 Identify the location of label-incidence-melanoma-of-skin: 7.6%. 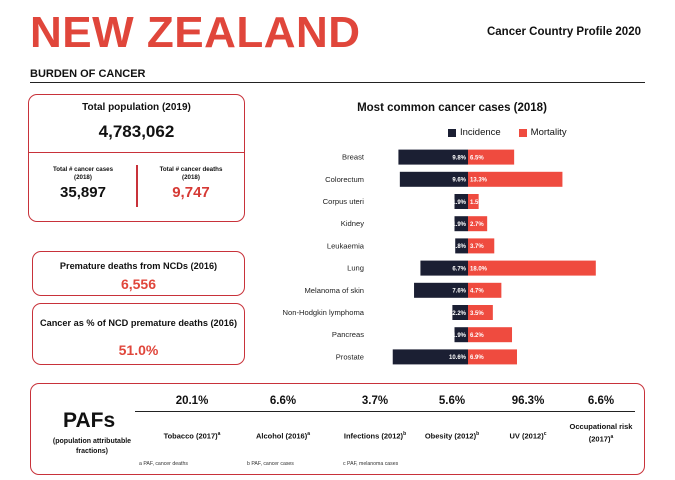
(459, 292).